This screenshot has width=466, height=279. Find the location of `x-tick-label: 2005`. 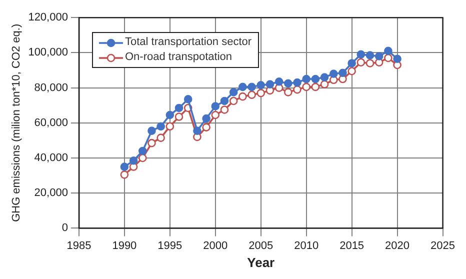

x-tick-label: 2005 is located at coordinates (261, 246).